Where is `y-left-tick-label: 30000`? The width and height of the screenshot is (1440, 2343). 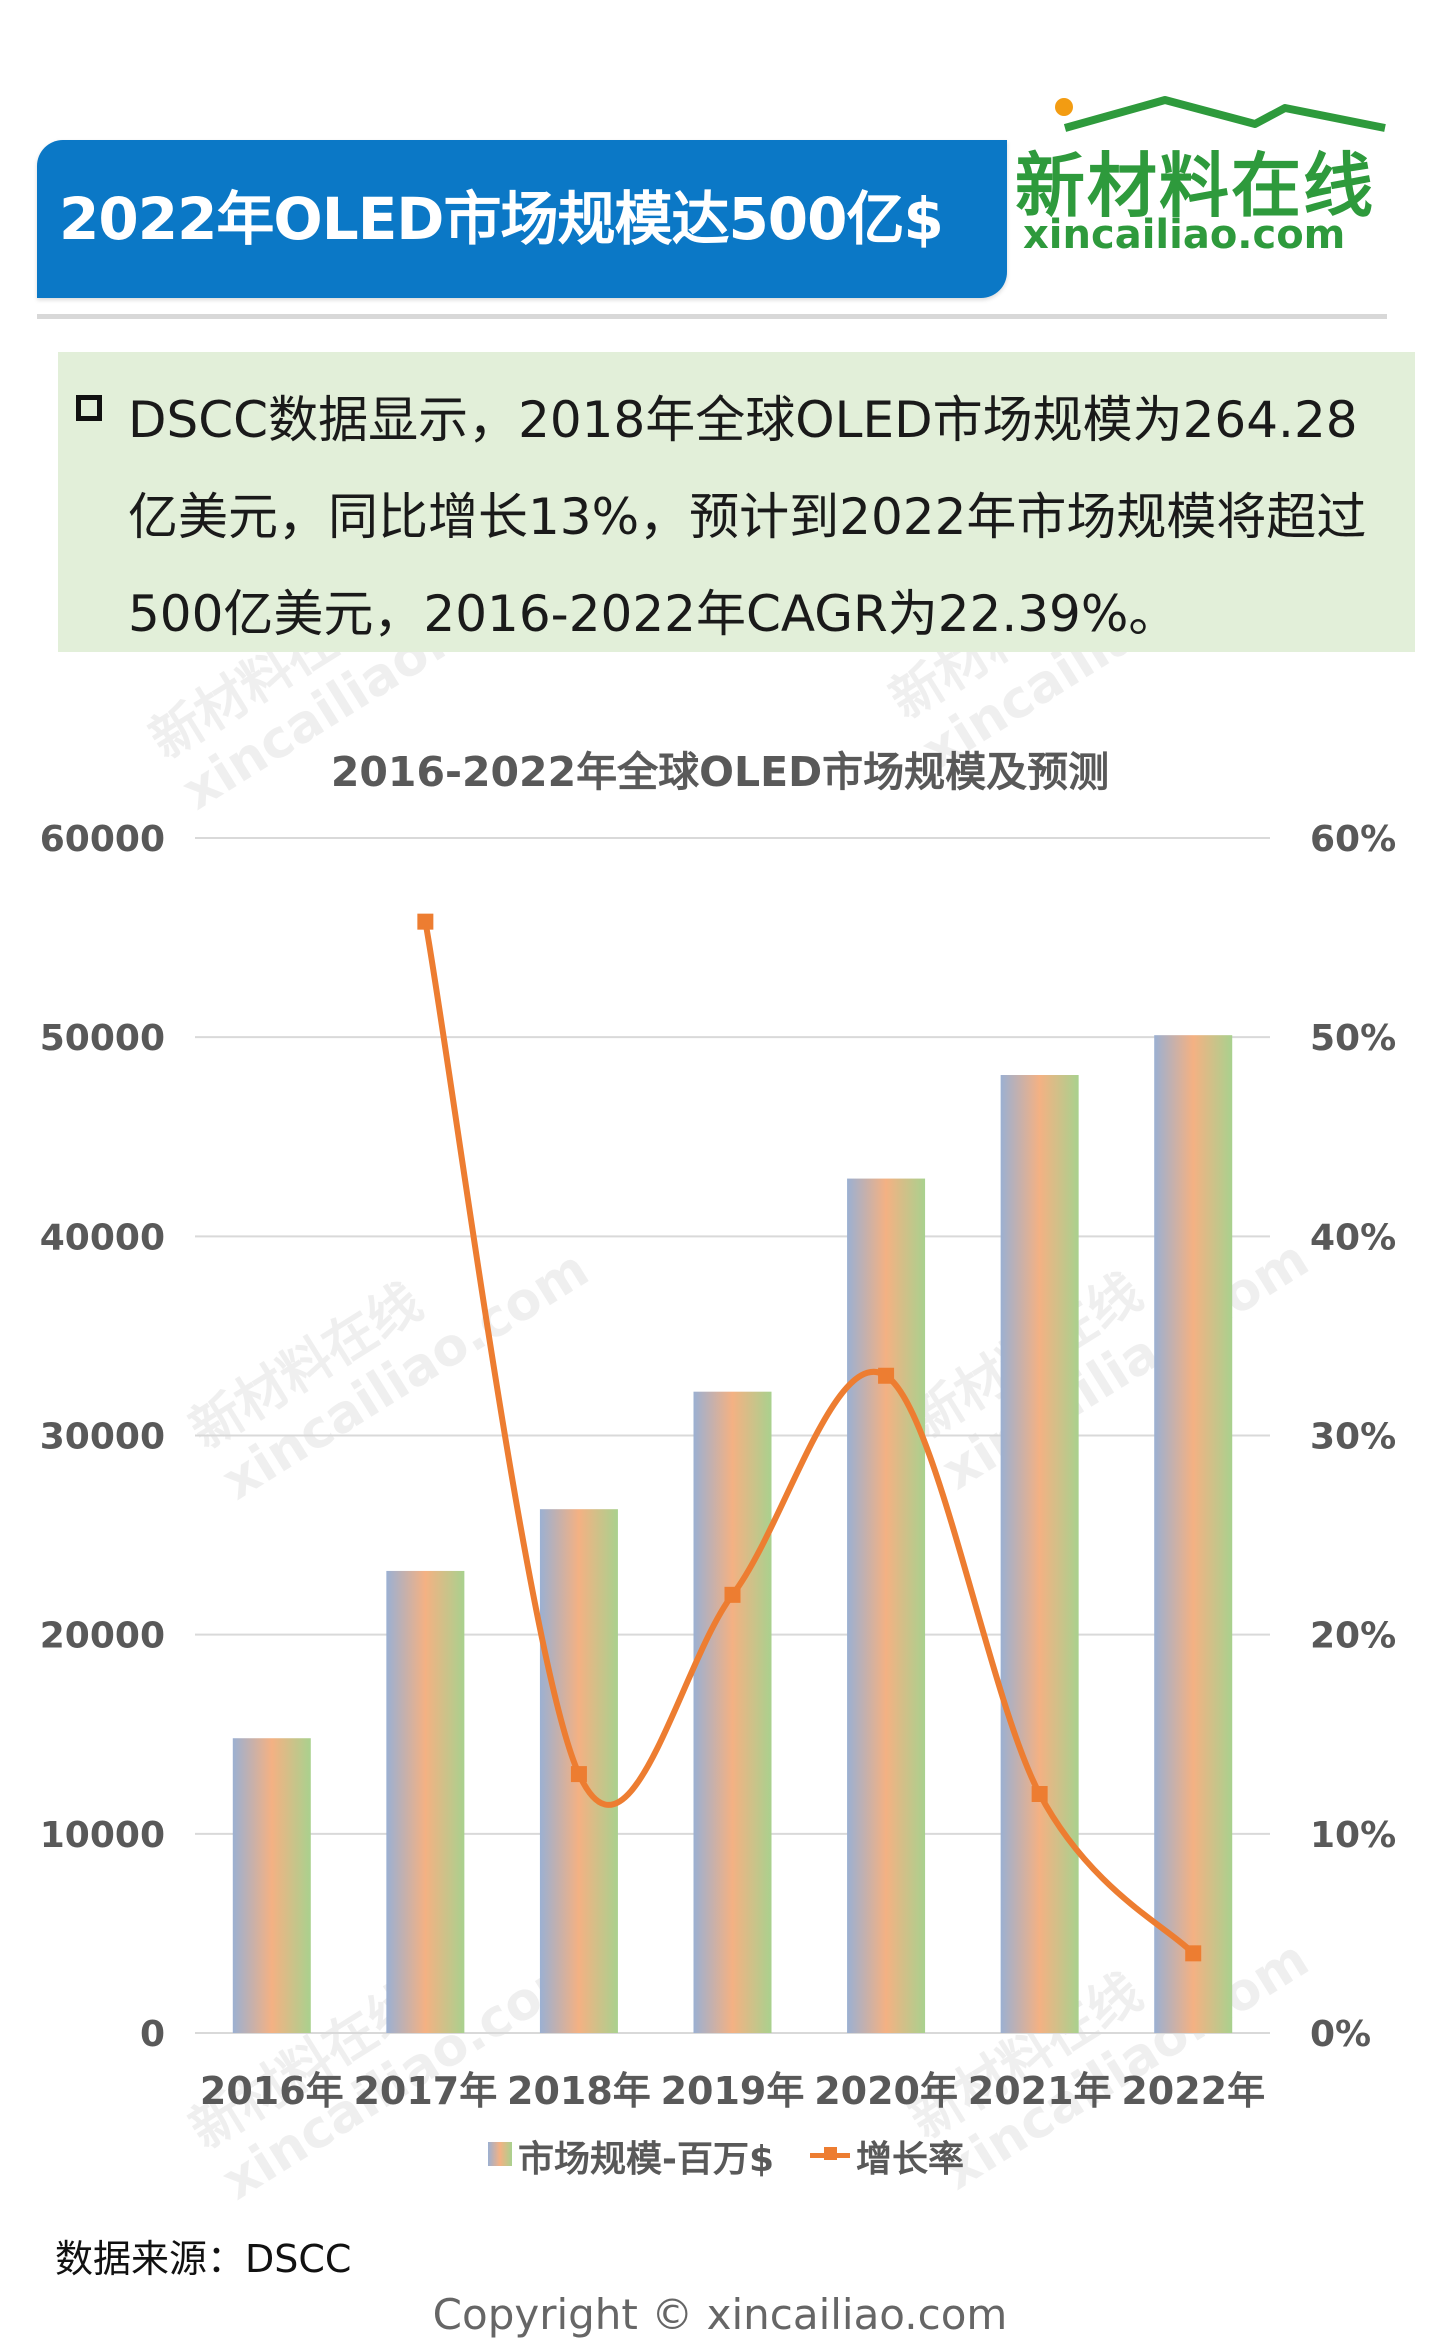
y-left-tick-label: 30000 is located at coordinates (102, 1437).